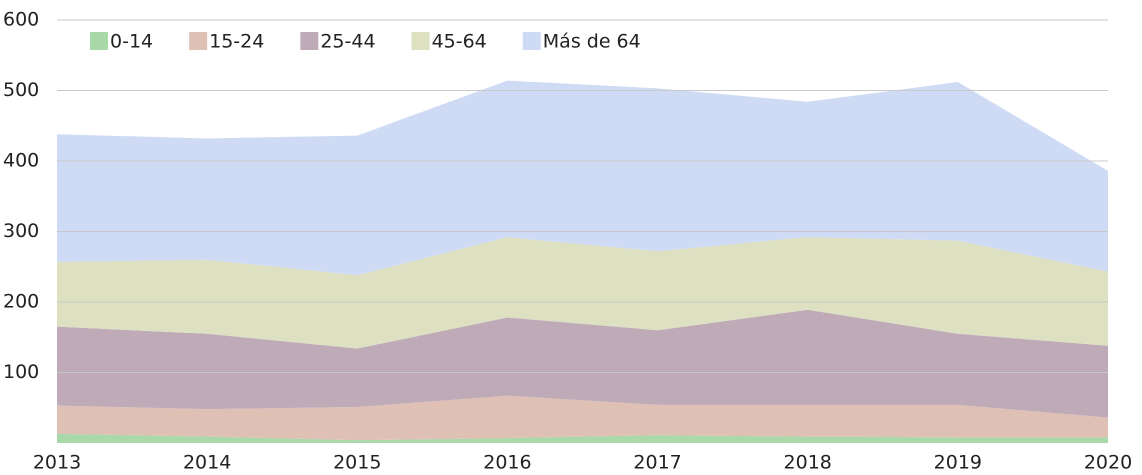 Image resolution: width=1142 pixels, height=475 pixels. What do you see at coordinates (592, 42) in the screenshot?
I see `legend-label: Más de 64` at bounding box center [592, 42].